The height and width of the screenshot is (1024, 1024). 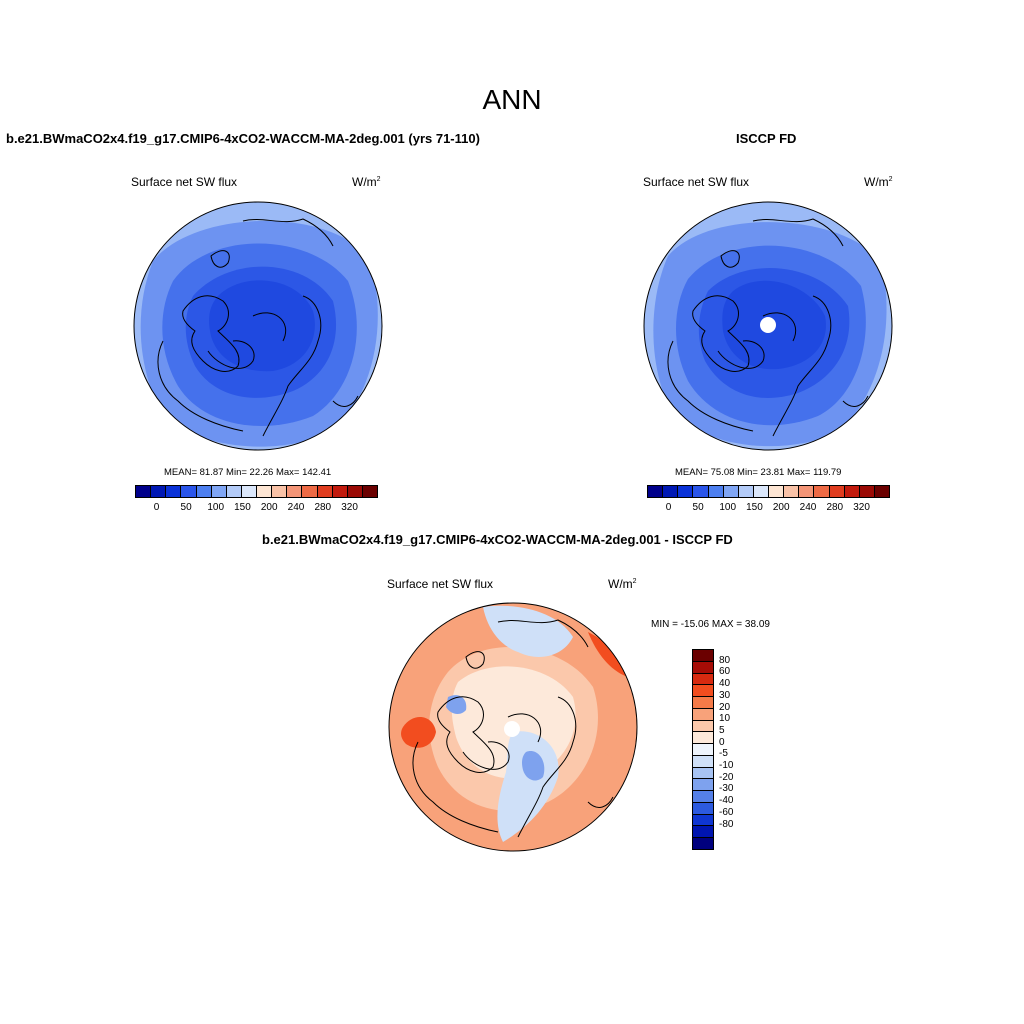 What do you see at coordinates (766, 138) in the screenshot?
I see `obs-panel-title: ISCCP FD` at bounding box center [766, 138].